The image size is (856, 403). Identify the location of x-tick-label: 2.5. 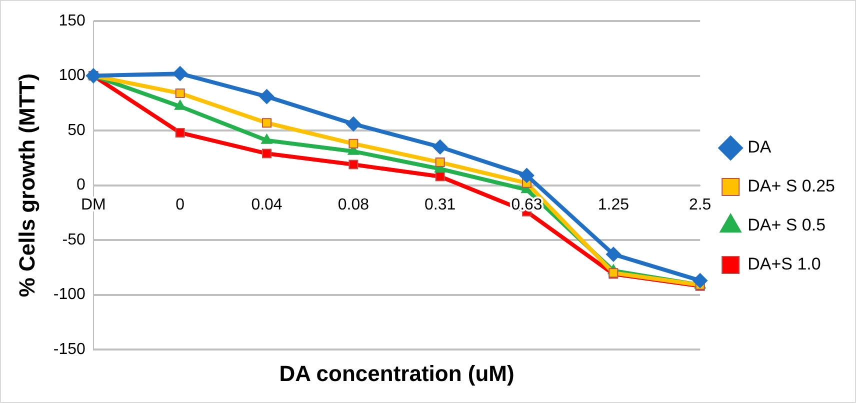
(700, 205).